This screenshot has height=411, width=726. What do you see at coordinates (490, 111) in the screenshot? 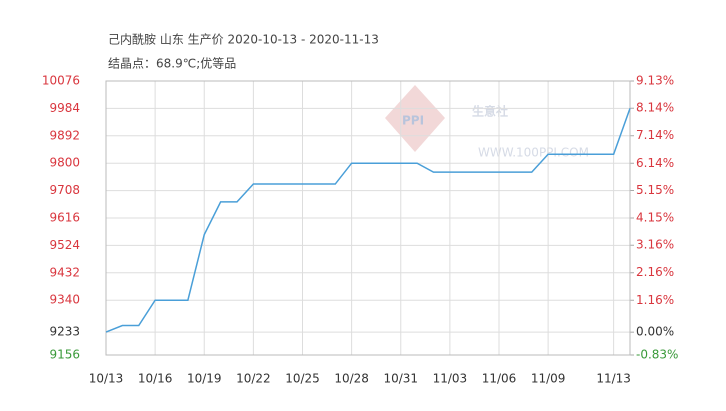
I see `watermark-text: 生意社` at bounding box center [490, 111].